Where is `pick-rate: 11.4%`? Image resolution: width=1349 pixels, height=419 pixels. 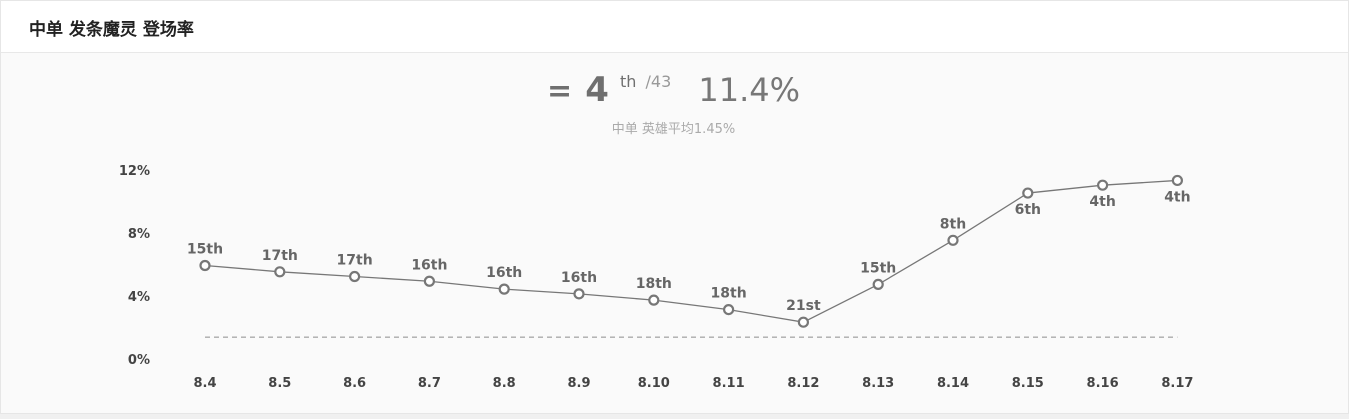 pick-rate: 11.4% is located at coordinates (749, 90).